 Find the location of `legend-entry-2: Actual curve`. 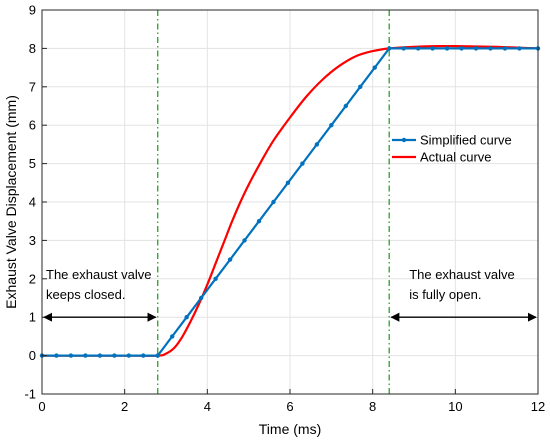

legend-entry-2: Actual curve is located at coordinates (442, 157).